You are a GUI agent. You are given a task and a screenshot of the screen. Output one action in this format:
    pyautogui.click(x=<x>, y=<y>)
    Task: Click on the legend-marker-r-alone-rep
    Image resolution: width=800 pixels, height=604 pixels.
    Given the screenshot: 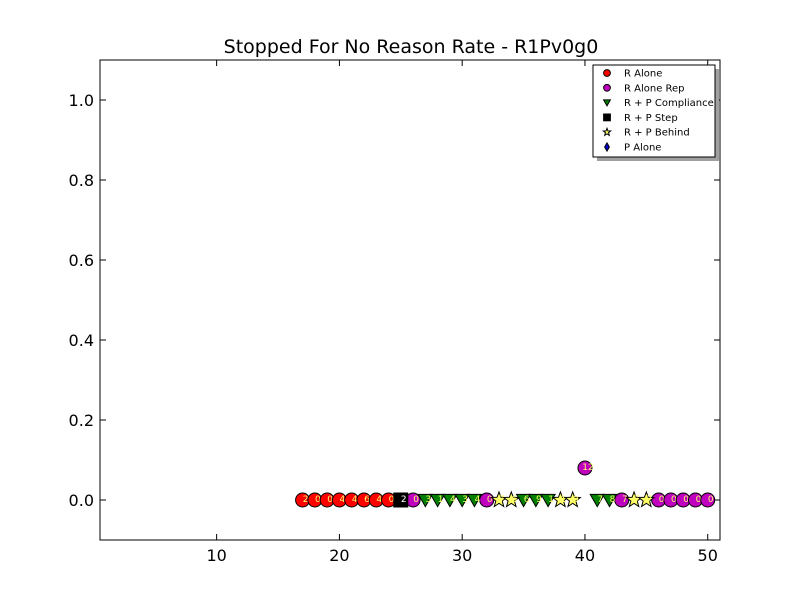 What is the action you would take?
    pyautogui.click(x=607, y=87)
    